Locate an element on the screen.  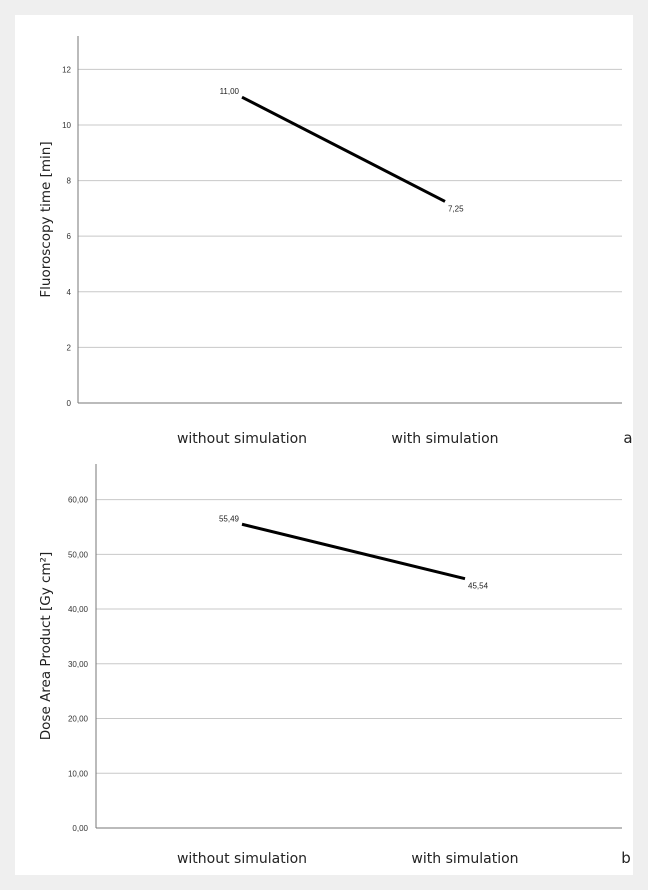
data-label: 11,00 is located at coordinates (230, 91).